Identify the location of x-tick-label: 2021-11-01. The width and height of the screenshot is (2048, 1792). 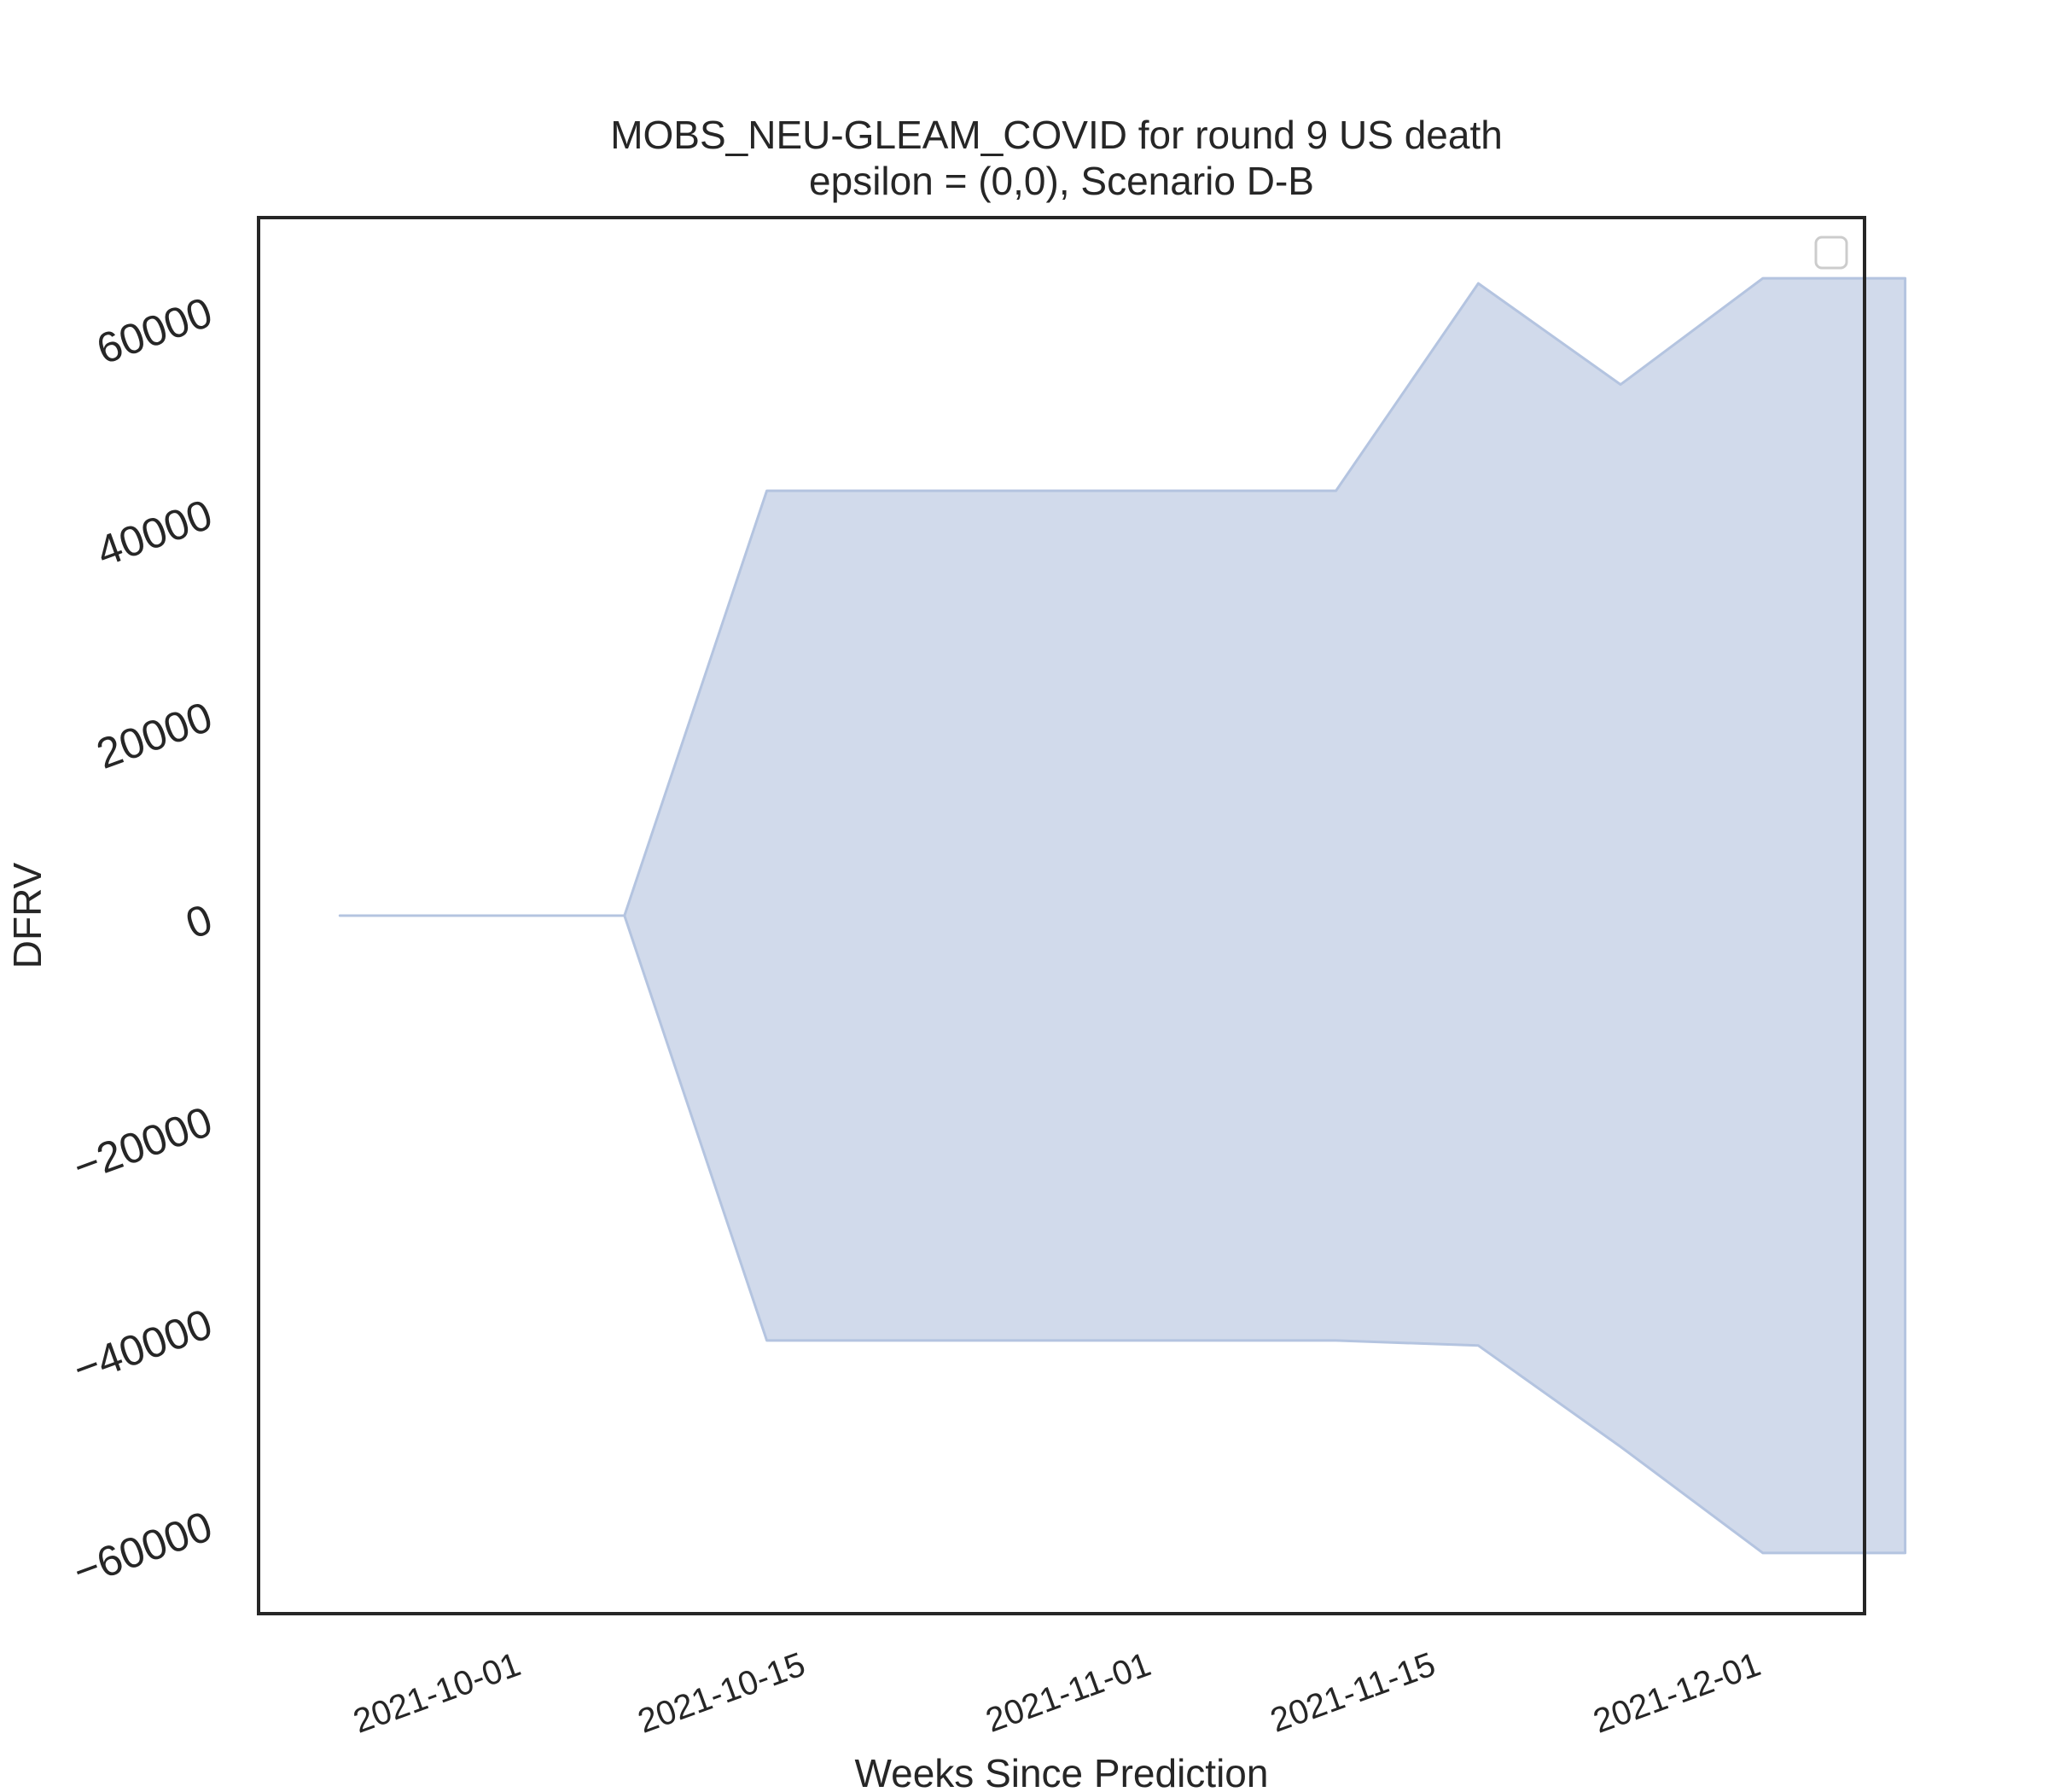
(1068, 1692).